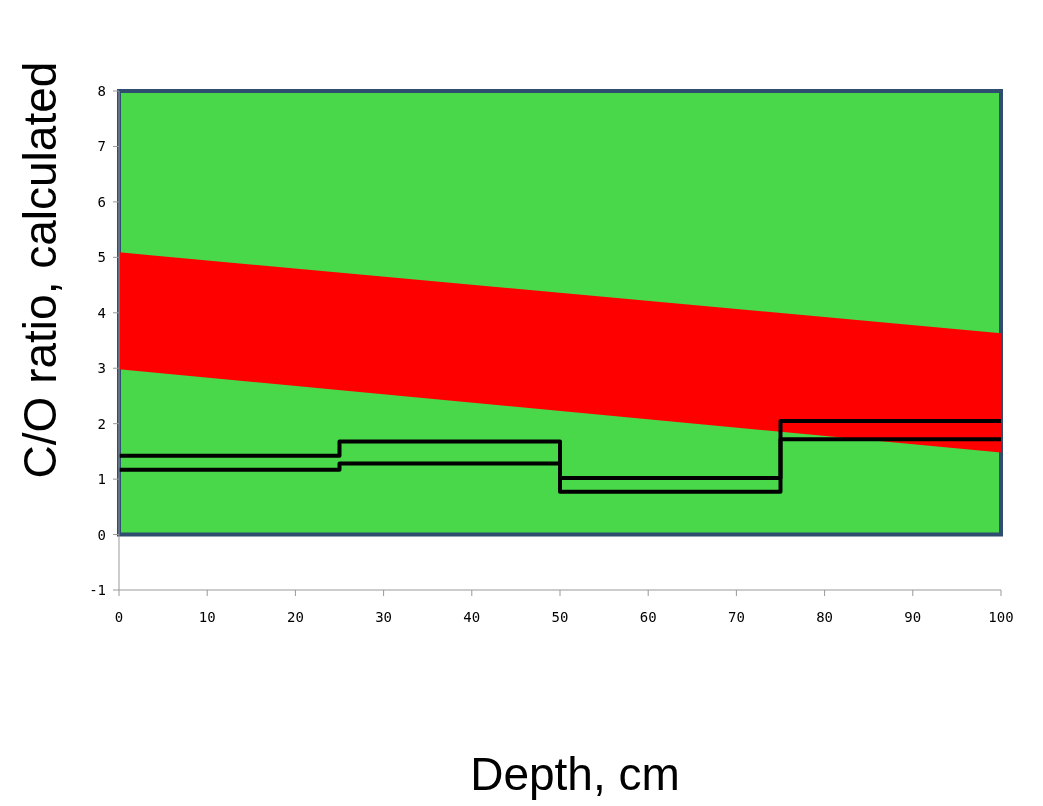  I want to click on y-tick-label: -1, so click(97, 590).